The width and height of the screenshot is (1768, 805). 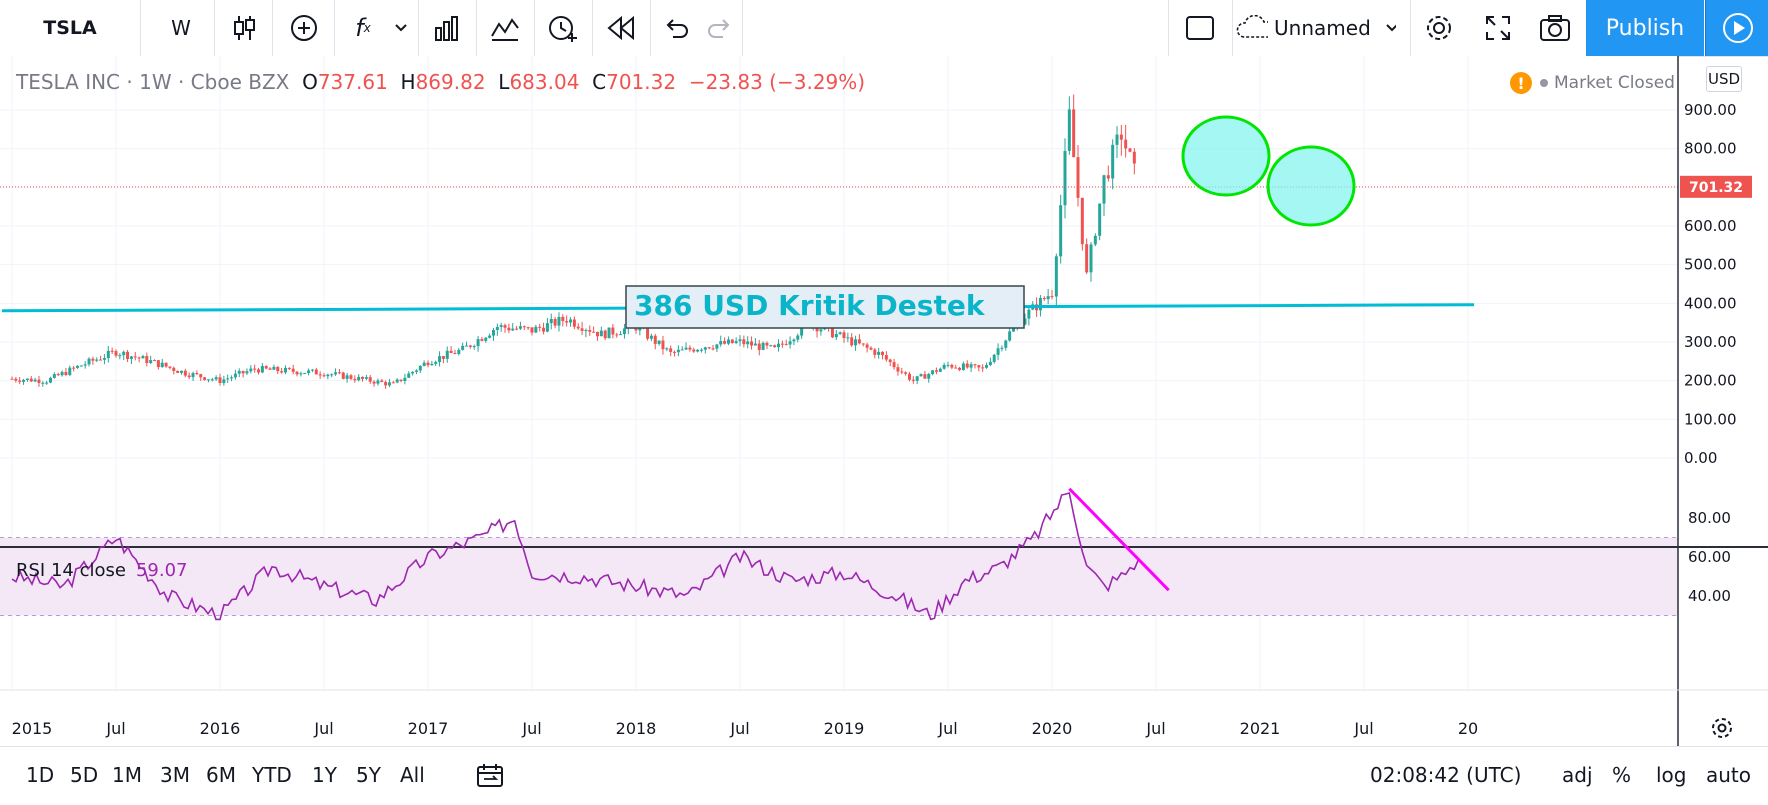 I want to click on templates-icon, so click(x=505, y=28).